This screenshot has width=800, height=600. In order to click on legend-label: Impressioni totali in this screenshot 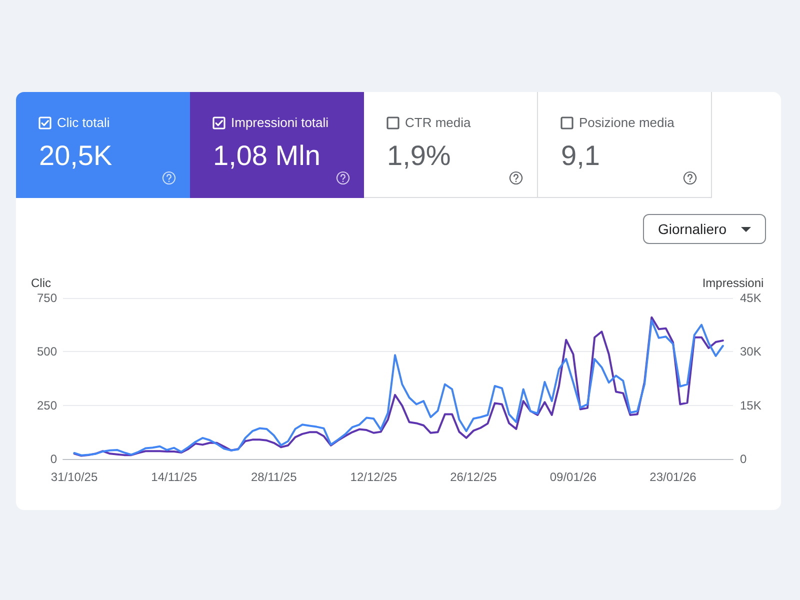, I will do `click(280, 123)`.